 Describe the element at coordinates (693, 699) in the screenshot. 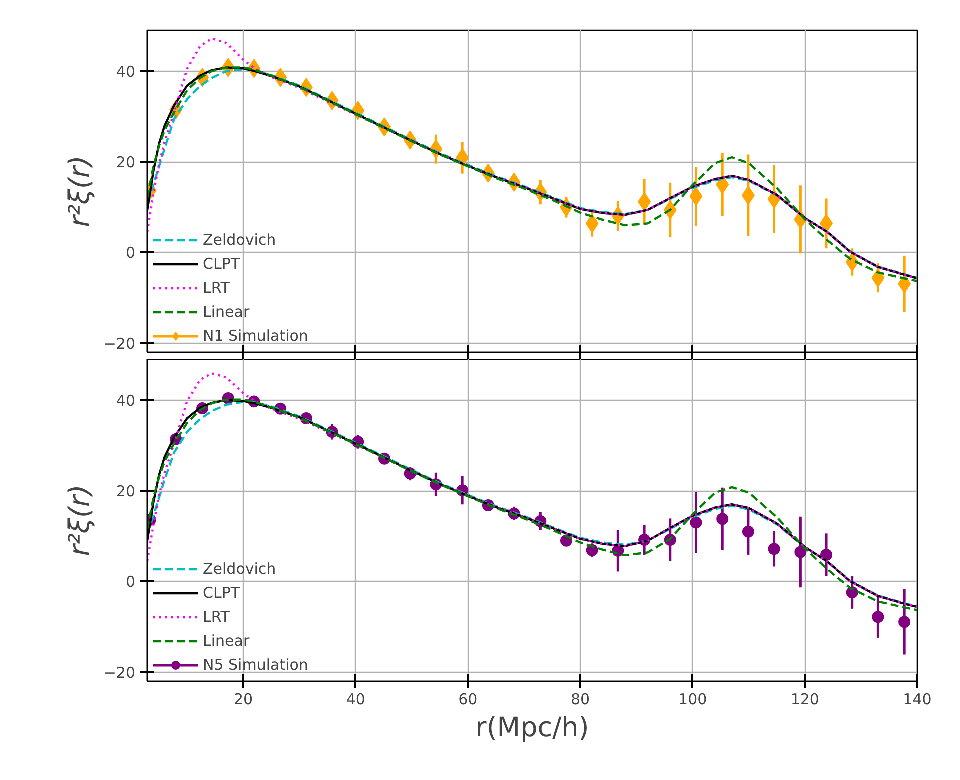

I see `x-tick-label: 100` at that location.